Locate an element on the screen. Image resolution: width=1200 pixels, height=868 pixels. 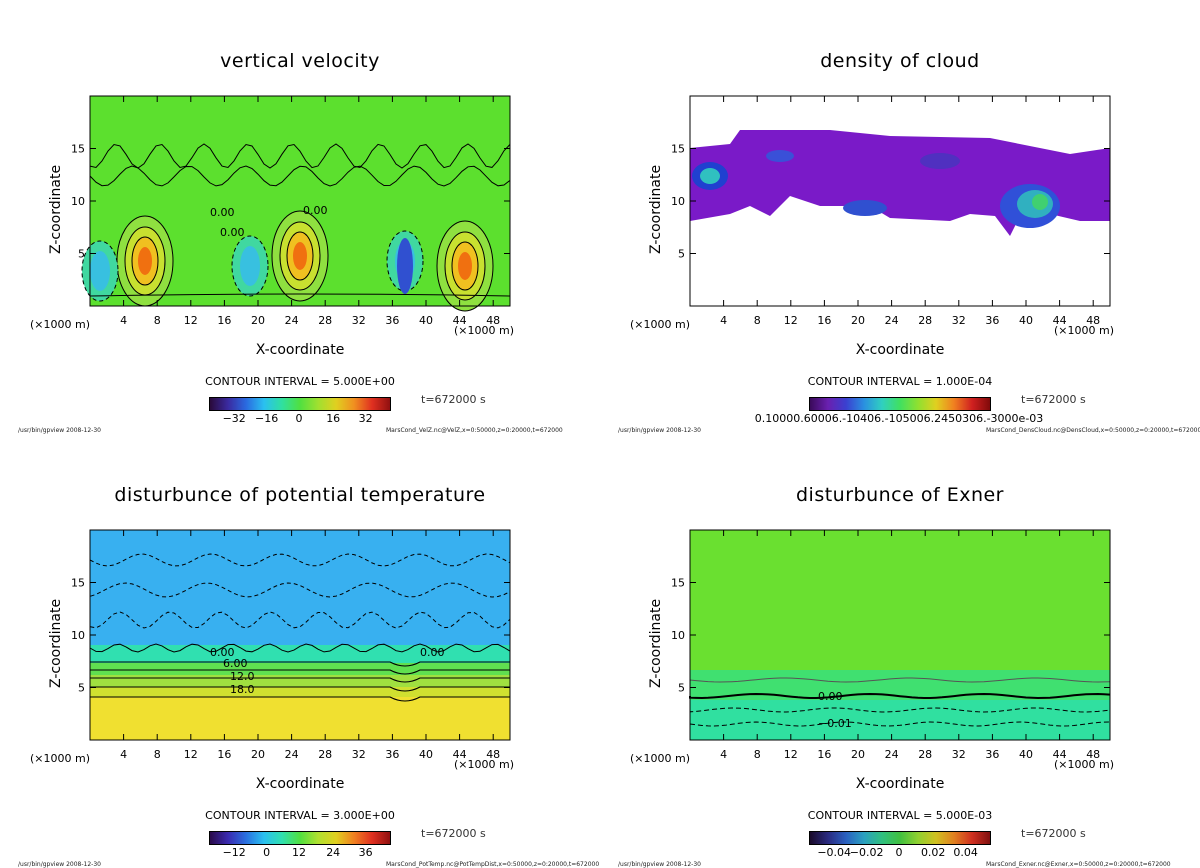
y-tick-label: 15 is located at coordinates (78, 583).